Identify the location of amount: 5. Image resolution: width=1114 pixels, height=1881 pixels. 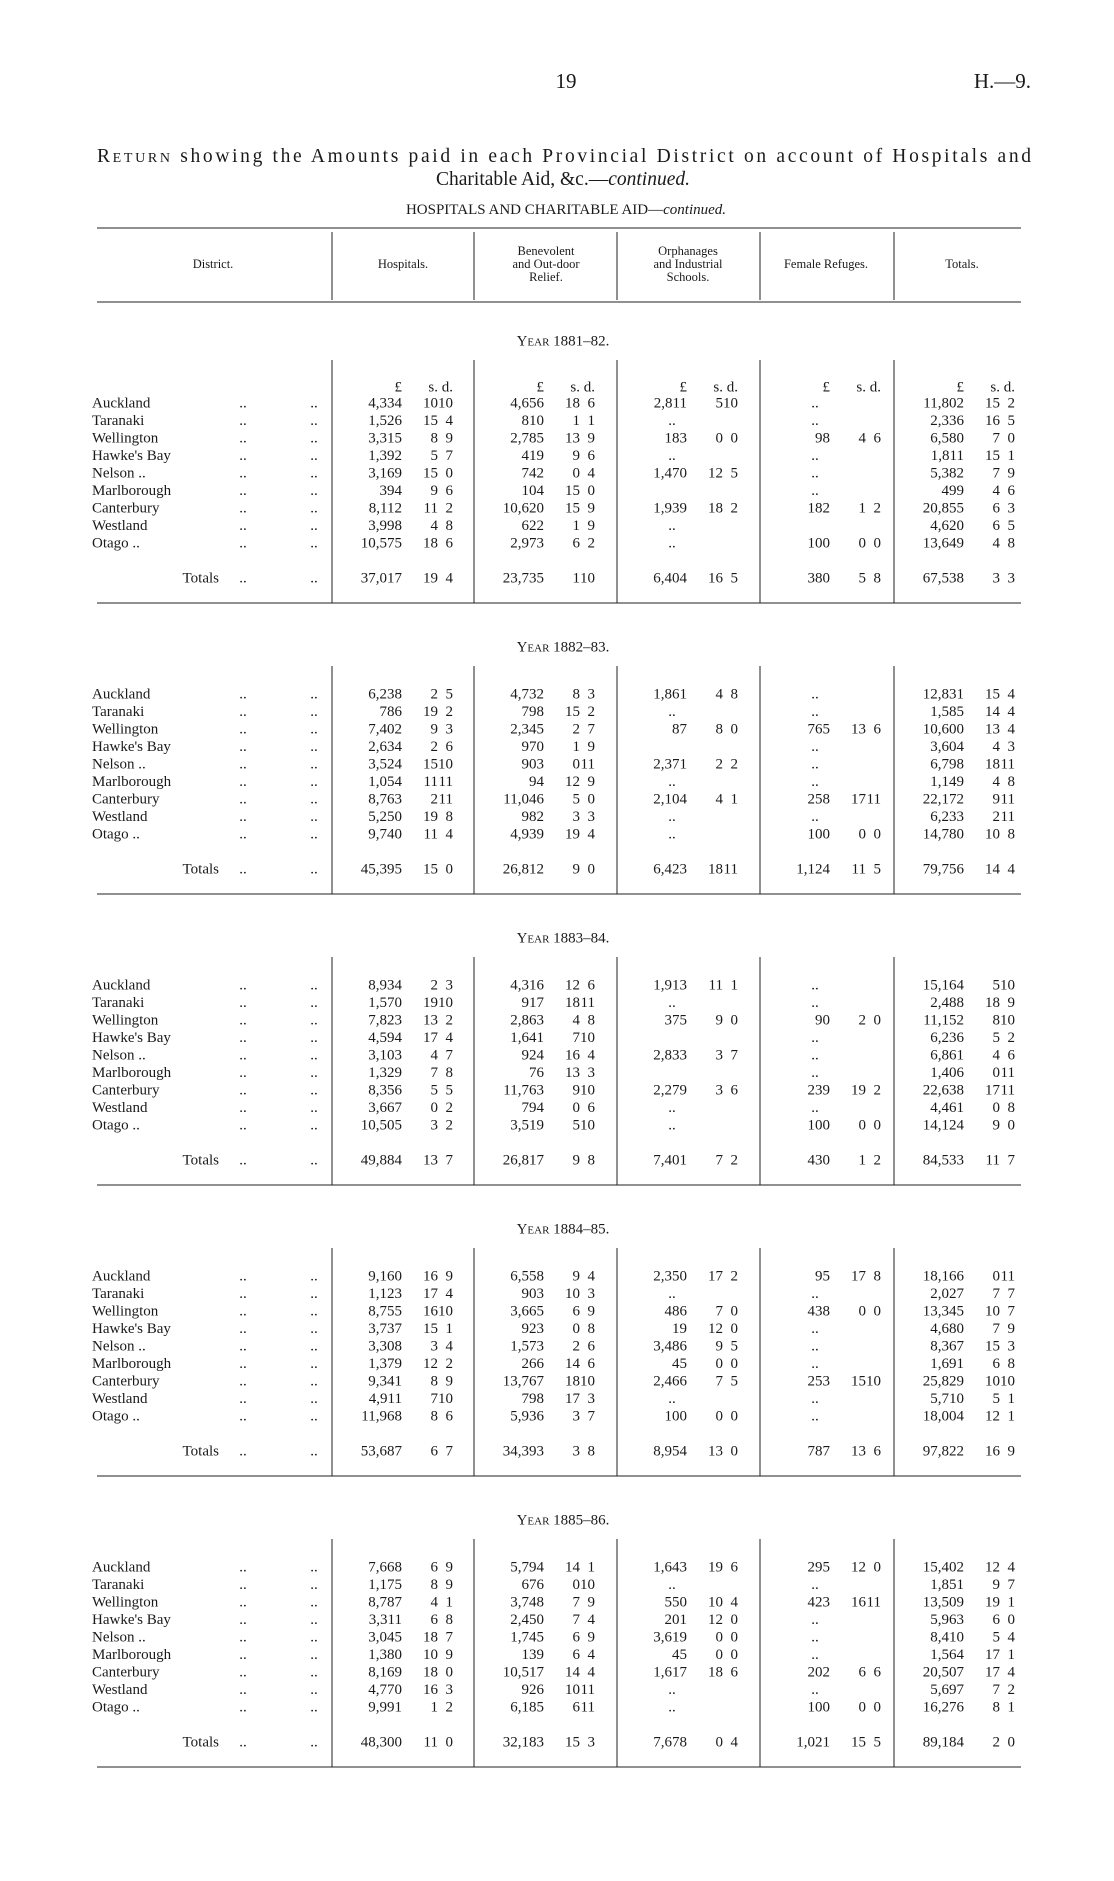
(997, 1637).